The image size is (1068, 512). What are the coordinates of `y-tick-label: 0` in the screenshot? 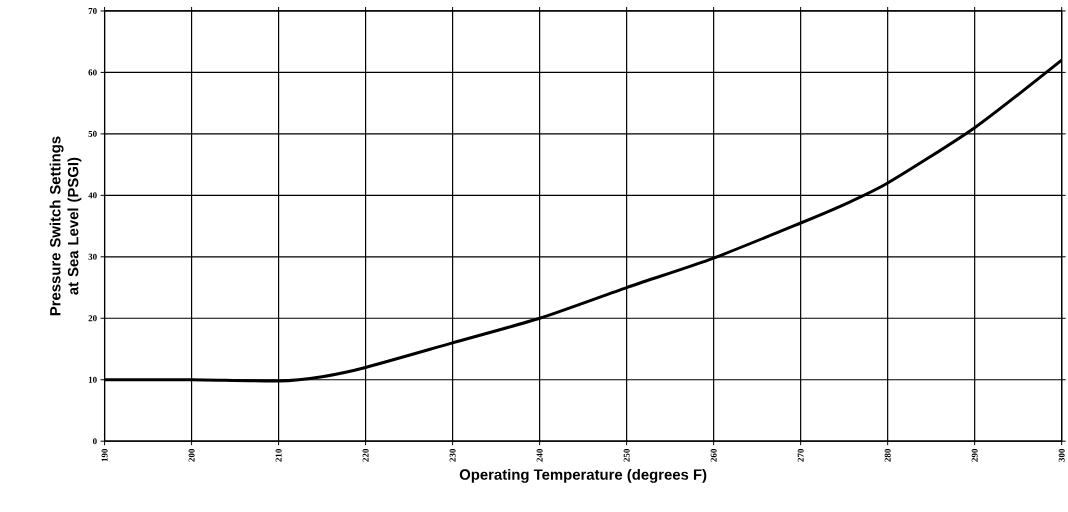 It's located at (94, 441).